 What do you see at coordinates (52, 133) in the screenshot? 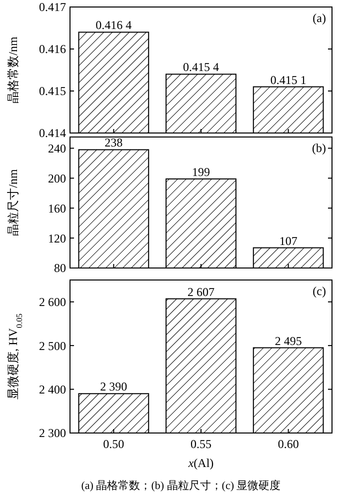
I see `y-tick-label: 0.414` at bounding box center [52, 133].